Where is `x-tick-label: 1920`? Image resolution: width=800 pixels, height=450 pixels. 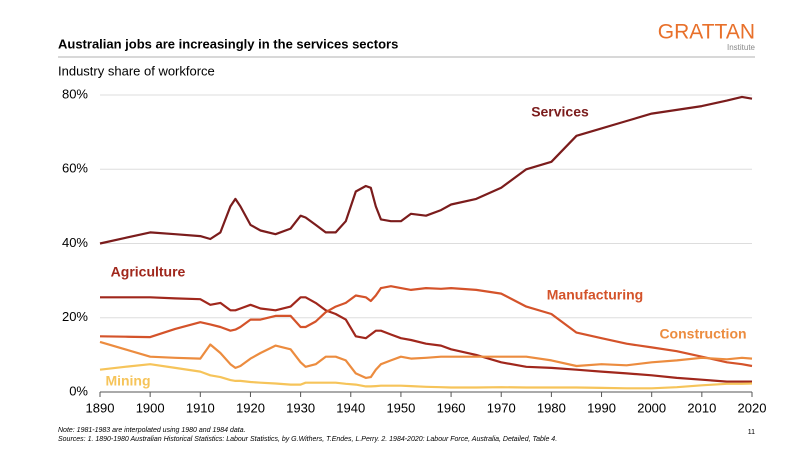
x-tick-label: 1920 is located at coordinates (250, 407).